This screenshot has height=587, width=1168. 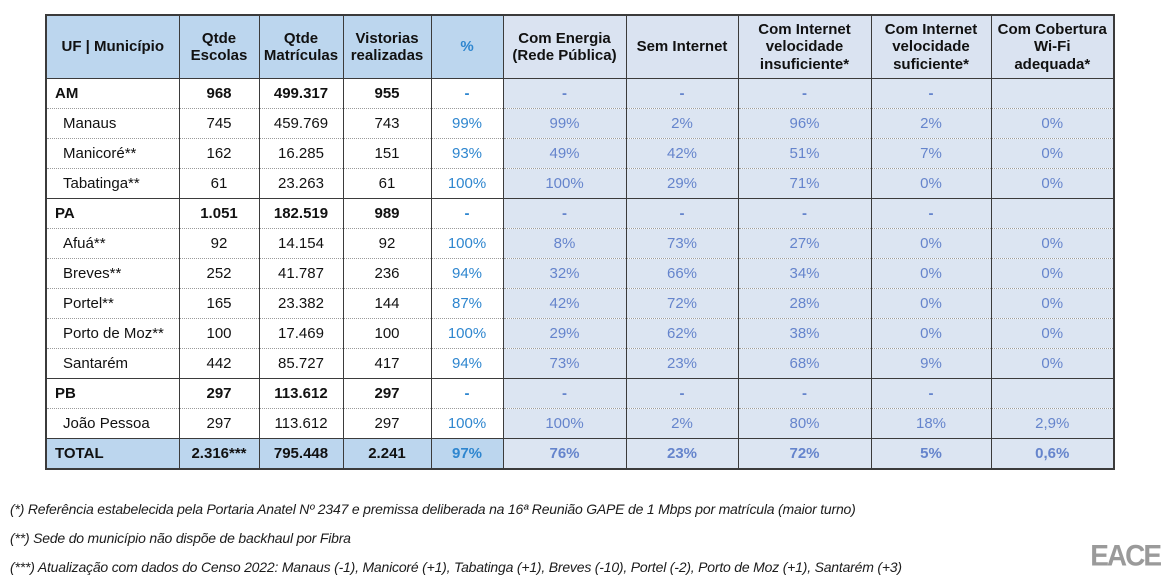 I want to click on cell: 2.241, so click(x=387, y=453).